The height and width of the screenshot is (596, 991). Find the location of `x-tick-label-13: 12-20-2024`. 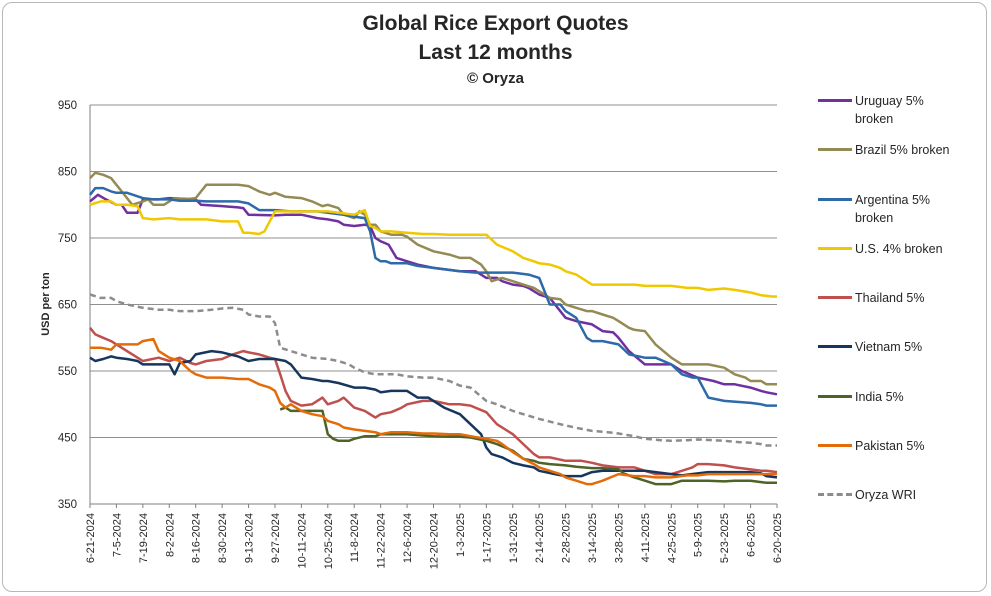

x-tick-label-13: 12-20-2024 is located at coordinates (435, 541).